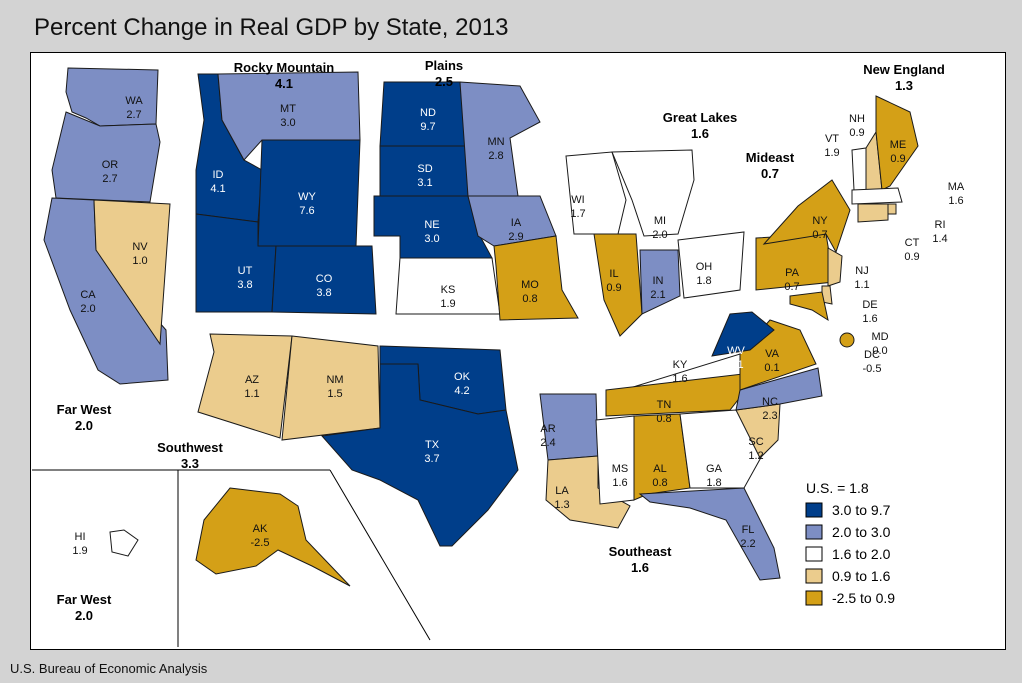 This screenshot has width=1022, height=683. Describe the element at coordinates (869, 319) in the screenshot. I see `state-value-de: 1.6` at that location.